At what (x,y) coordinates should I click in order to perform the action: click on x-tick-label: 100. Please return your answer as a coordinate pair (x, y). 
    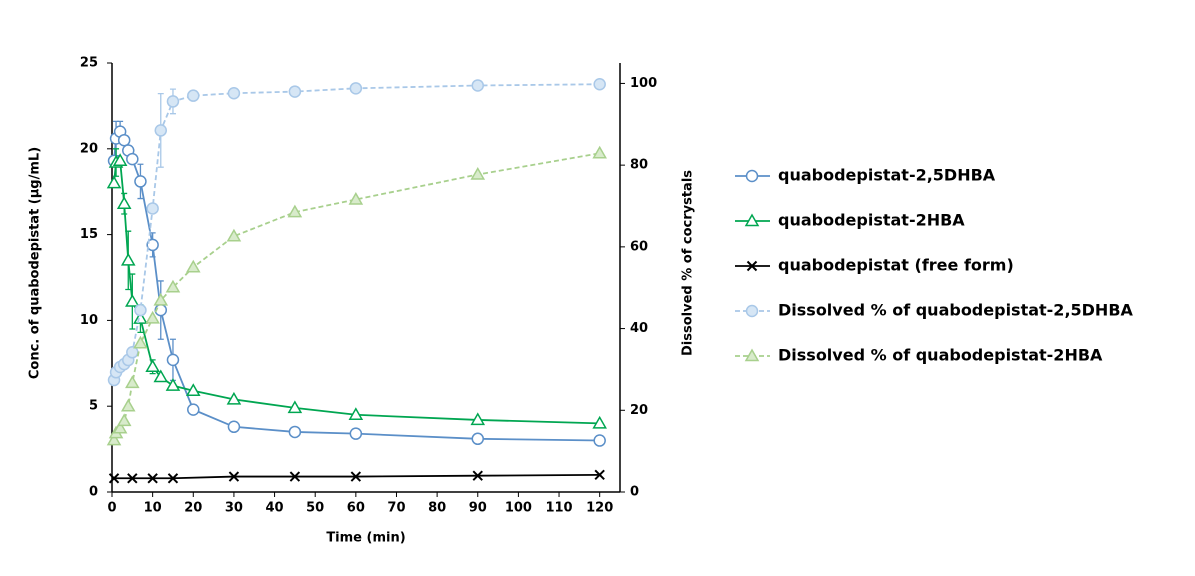
    Looking at the image, I should click on (518, 508).